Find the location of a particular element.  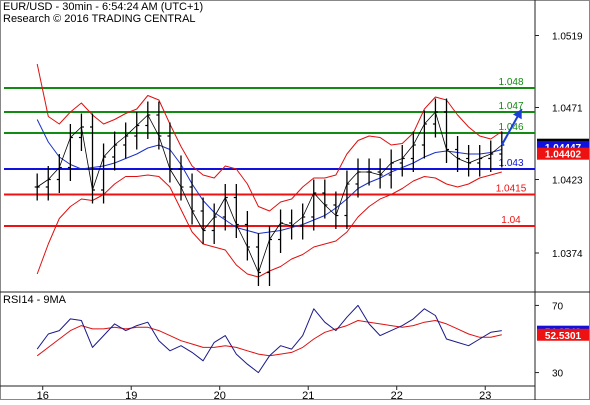

chart-title: EUR/USD - 30min - 6:54:24 AM (UTC+1) is located at coordinates (103, 7).